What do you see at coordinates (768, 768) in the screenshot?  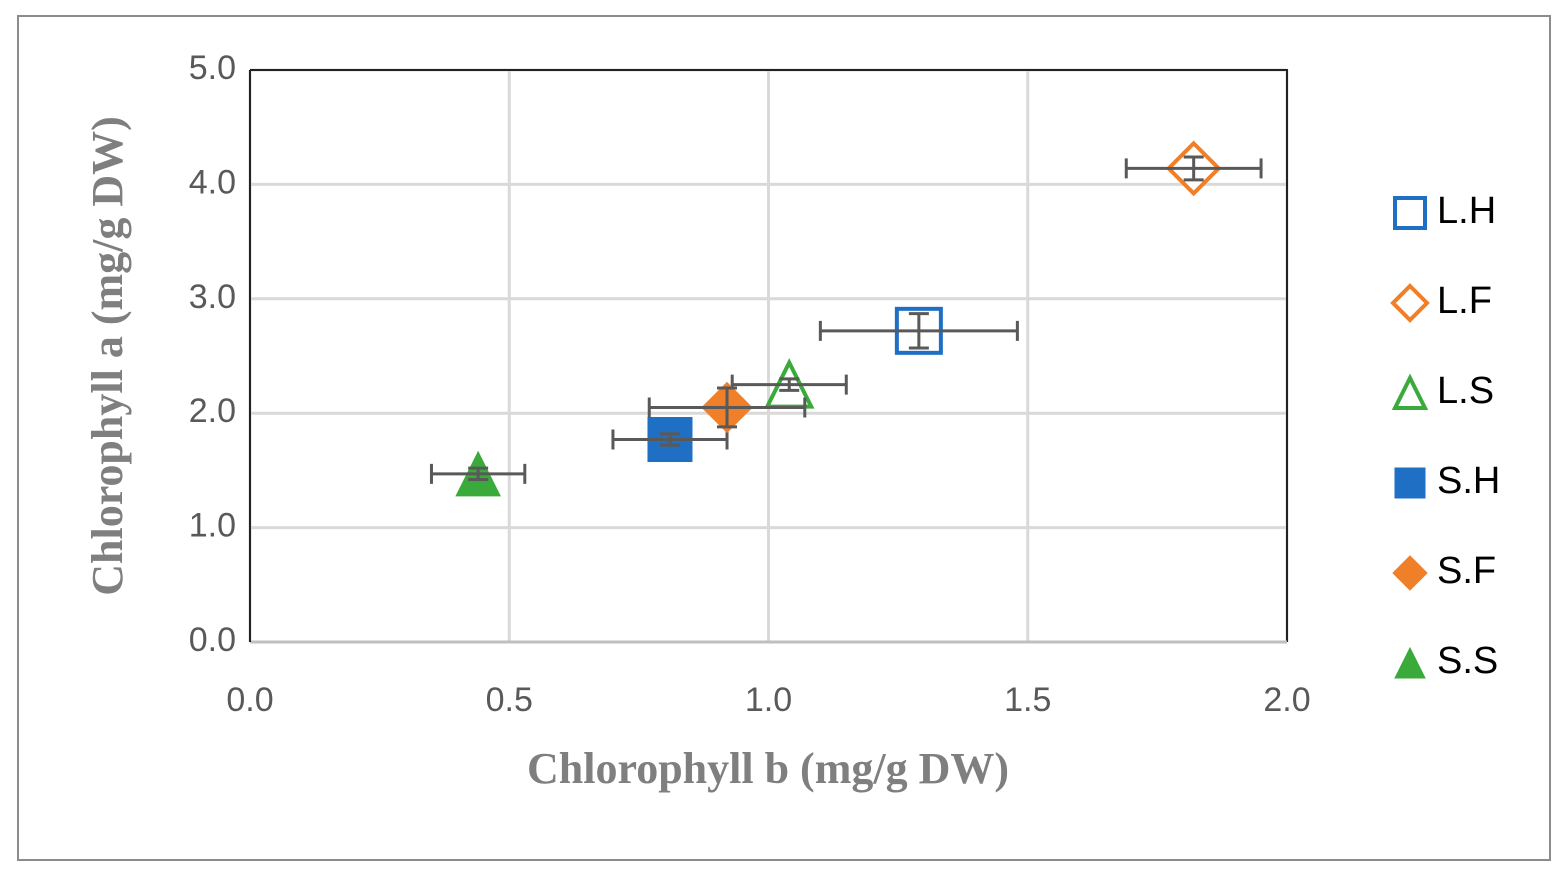 I see `x-axis-title: Chlorophyll b (mg/g DW)` at bounding box center [768, 768].